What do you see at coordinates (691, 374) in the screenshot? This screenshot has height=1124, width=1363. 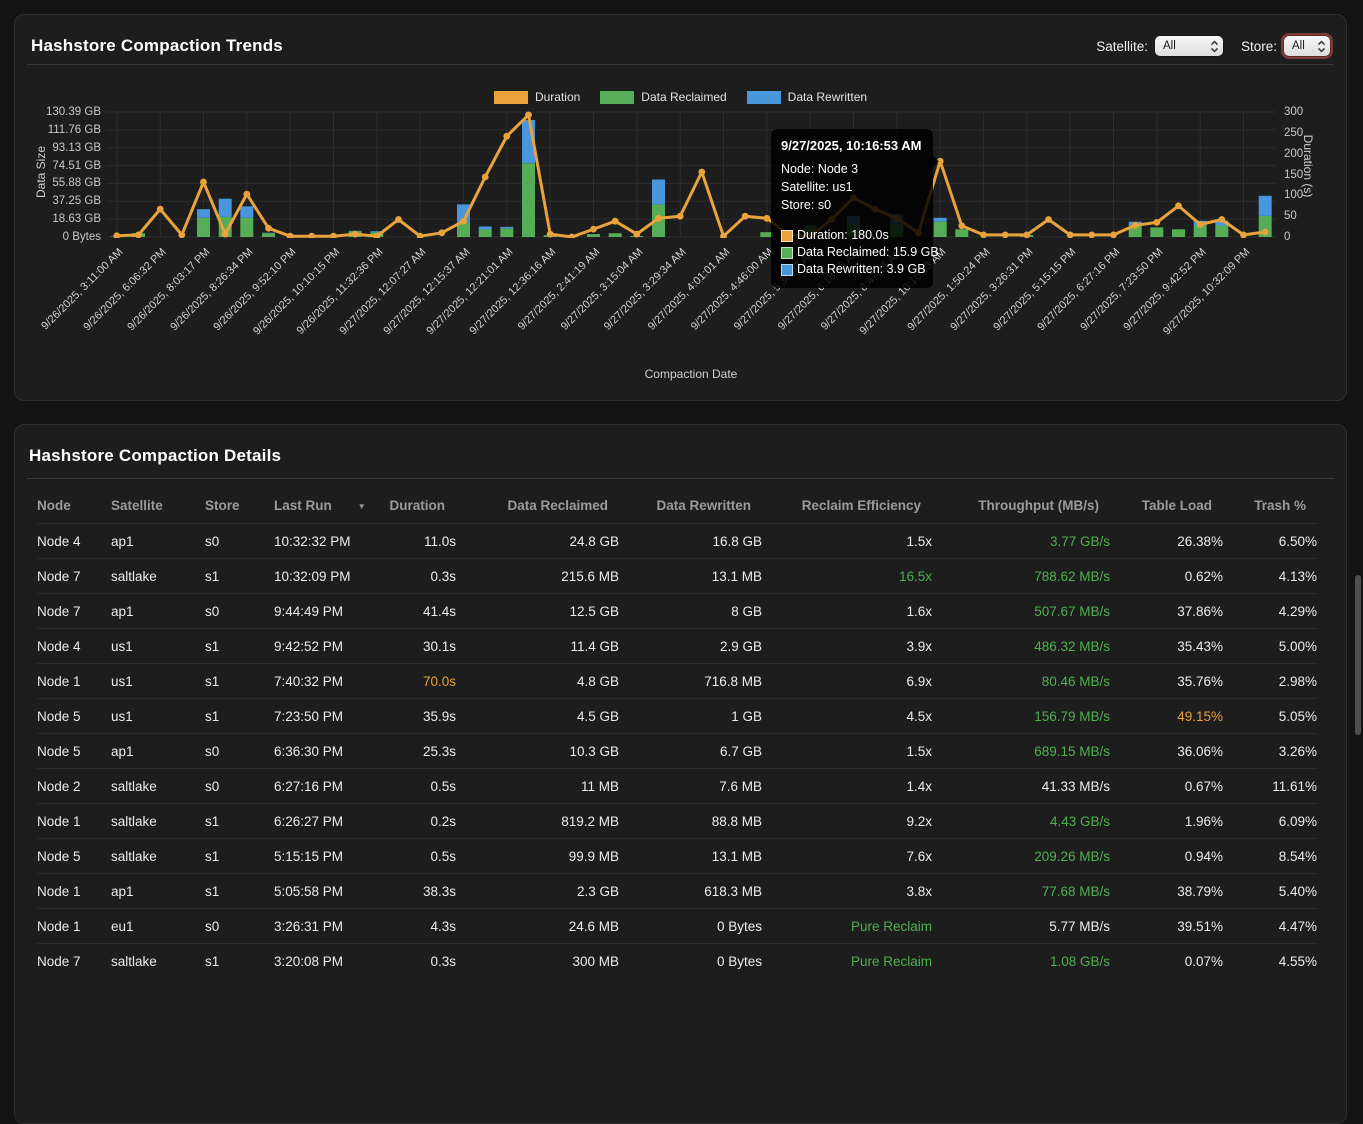 I see `x-axis-title: Compaction Date` at bounding box center [691, 374].